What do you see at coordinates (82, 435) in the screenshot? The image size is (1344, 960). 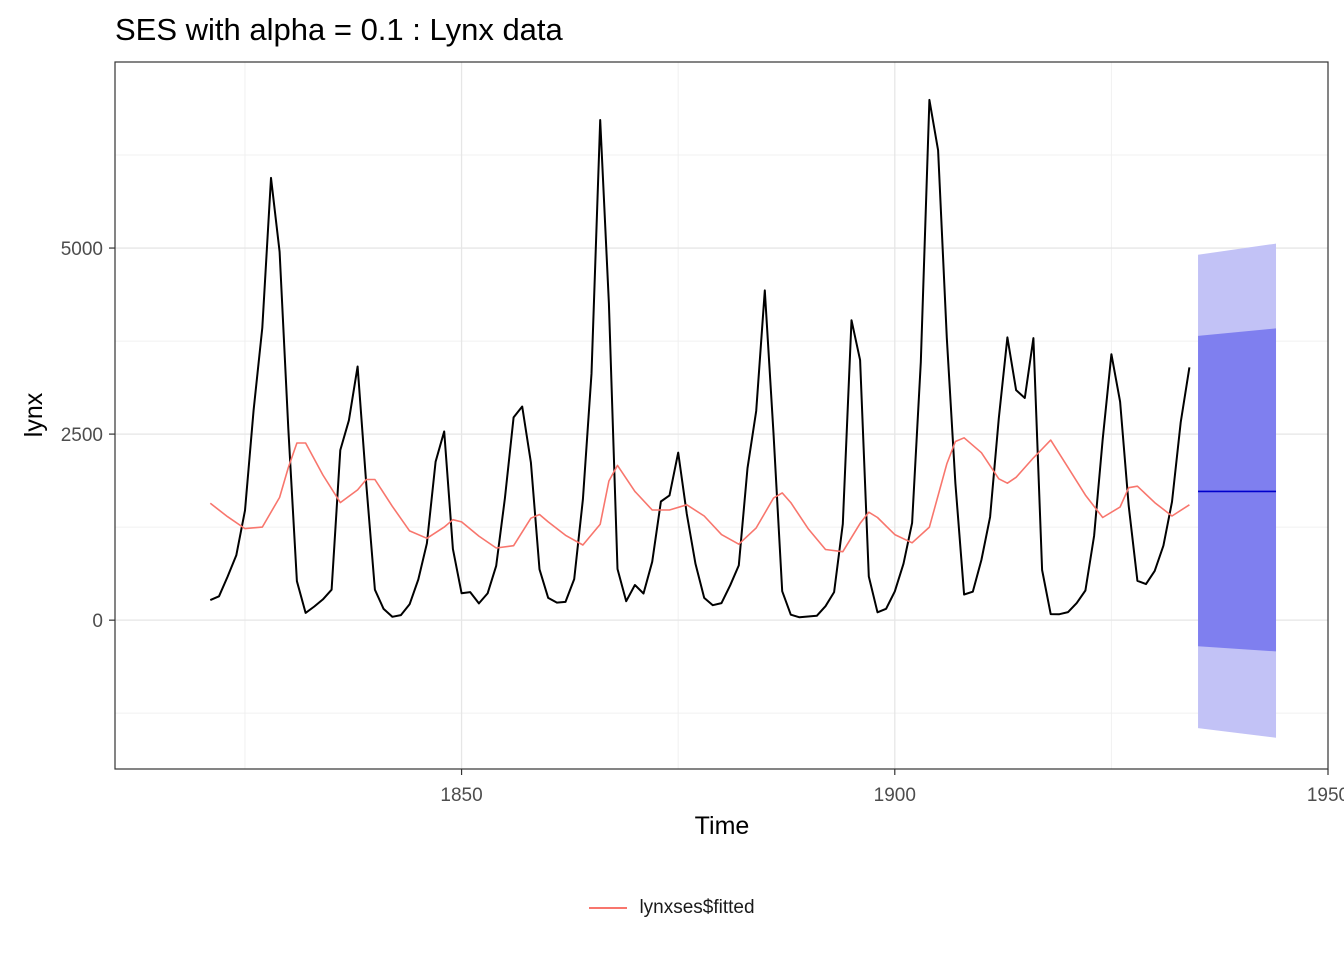 I see `y-tick-label: 2500` at bounding box center [82, 435].